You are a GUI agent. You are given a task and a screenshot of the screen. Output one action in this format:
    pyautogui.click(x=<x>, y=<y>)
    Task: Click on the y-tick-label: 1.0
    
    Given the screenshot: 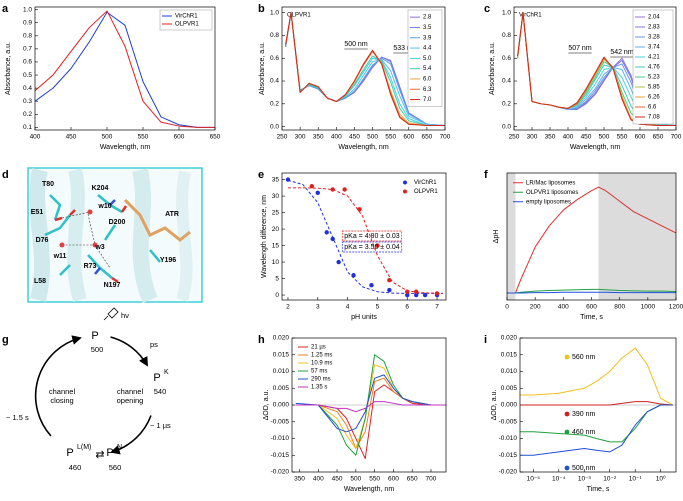 What is the action you would take?
    pyautogui.click(x=27, y=9)
    